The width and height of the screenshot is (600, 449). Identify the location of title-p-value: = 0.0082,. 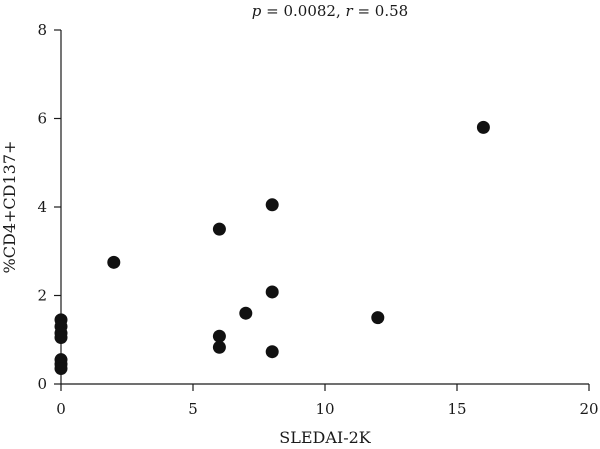
(303, 11).